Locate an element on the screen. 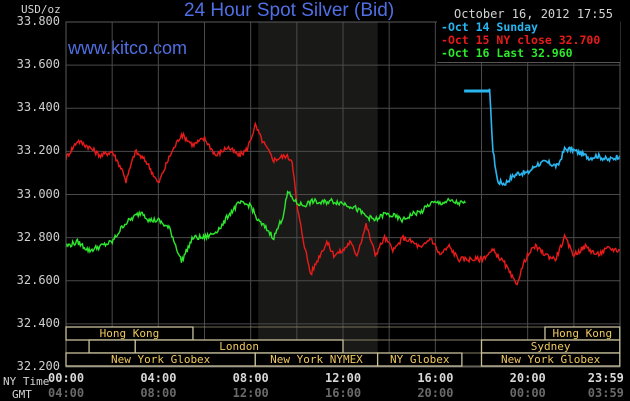 This screenshot has width=630, height=401. session-label: Sydney is located at coordinates (550, 346).